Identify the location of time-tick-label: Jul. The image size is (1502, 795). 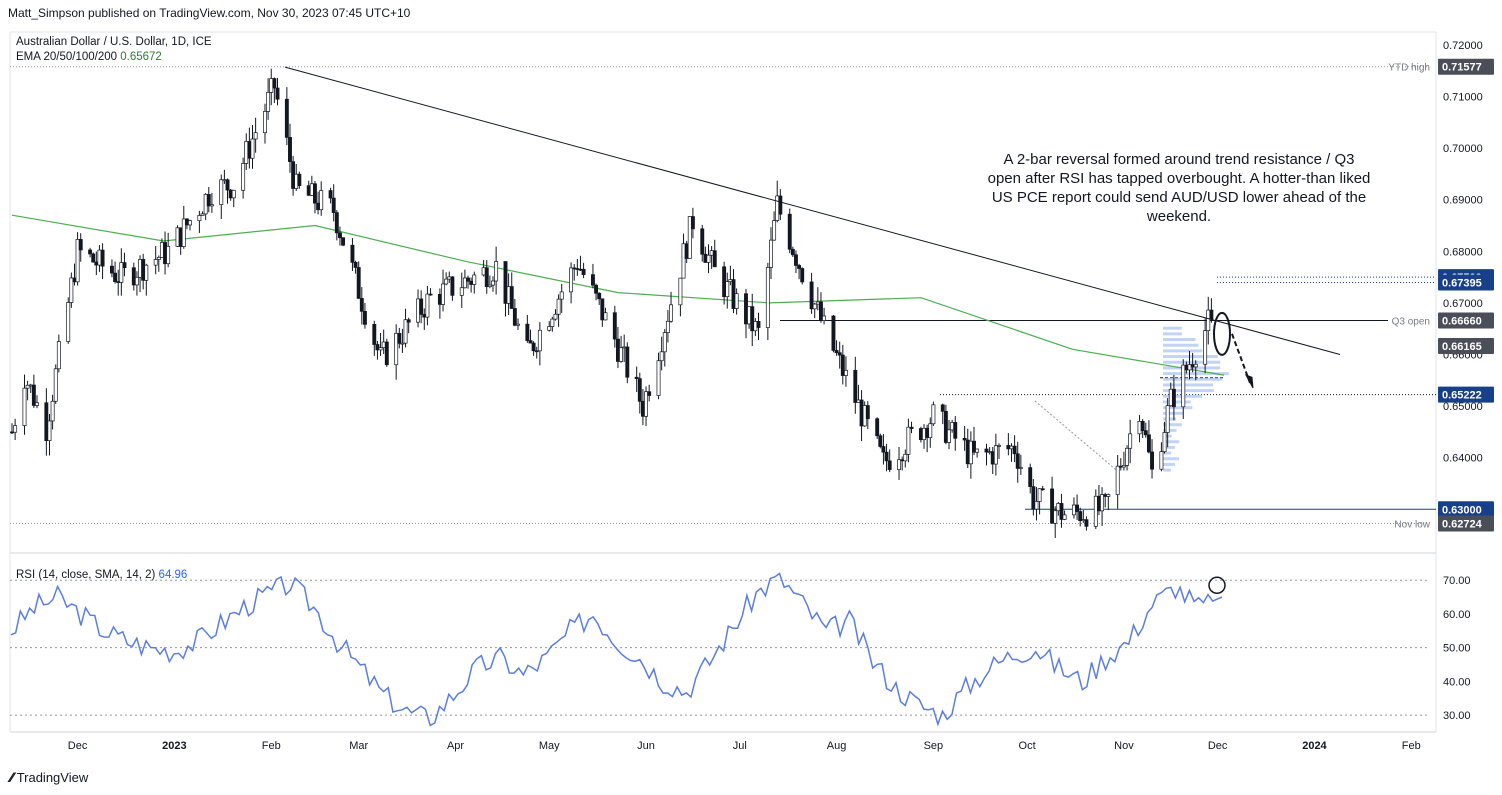
(740, 746).